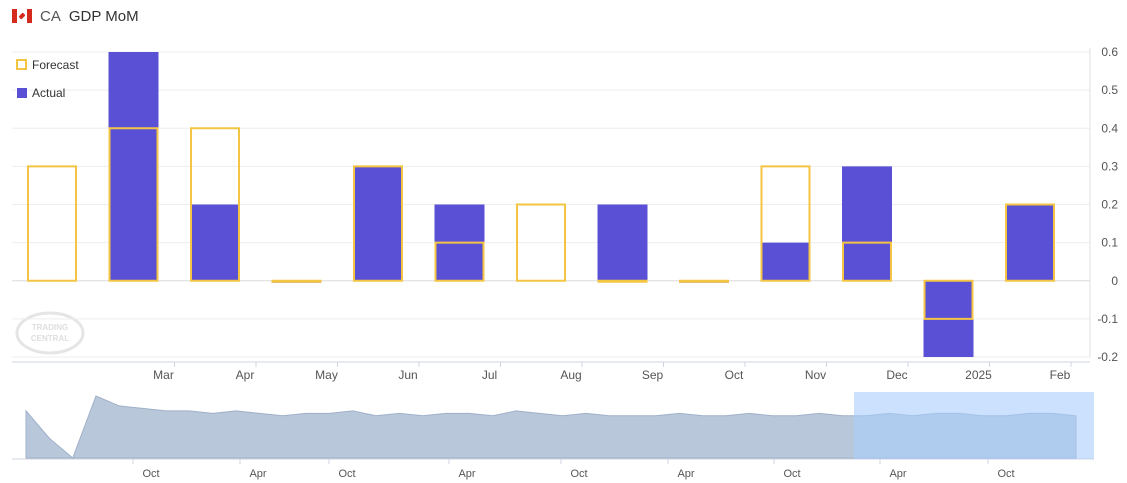 The height and width of the screenshot is (483, 1127). Describe the element at coordinates (22, 93) in the screenshot. I see `actual-swatch` at that location.